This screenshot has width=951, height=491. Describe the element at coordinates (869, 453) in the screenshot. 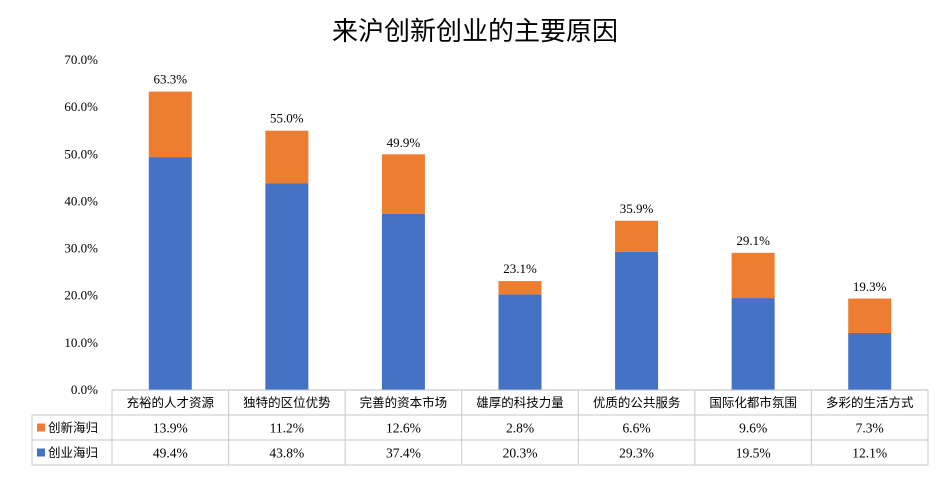

I see `table-cell: 12.1%` at that location.